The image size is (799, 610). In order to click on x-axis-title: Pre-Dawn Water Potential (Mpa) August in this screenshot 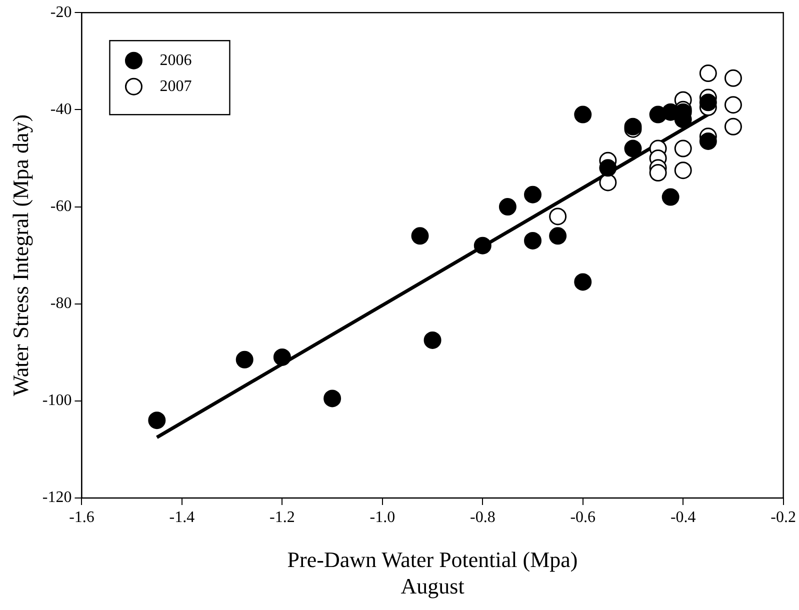, I will do `click(432, 573)`.